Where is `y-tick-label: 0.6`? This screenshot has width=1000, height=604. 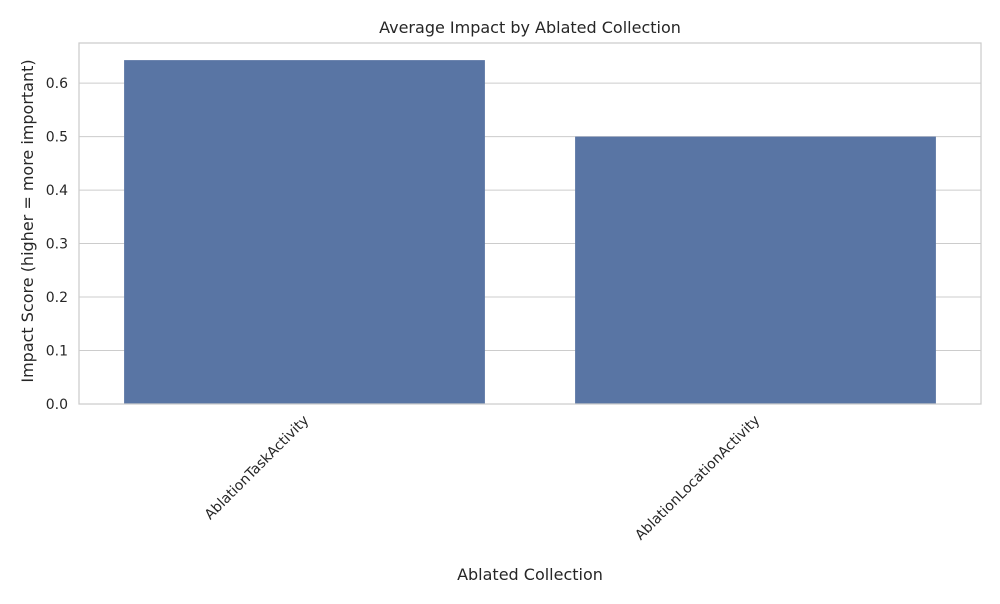
y-tick-label: 0.6 is located at coordinates (57, 84).